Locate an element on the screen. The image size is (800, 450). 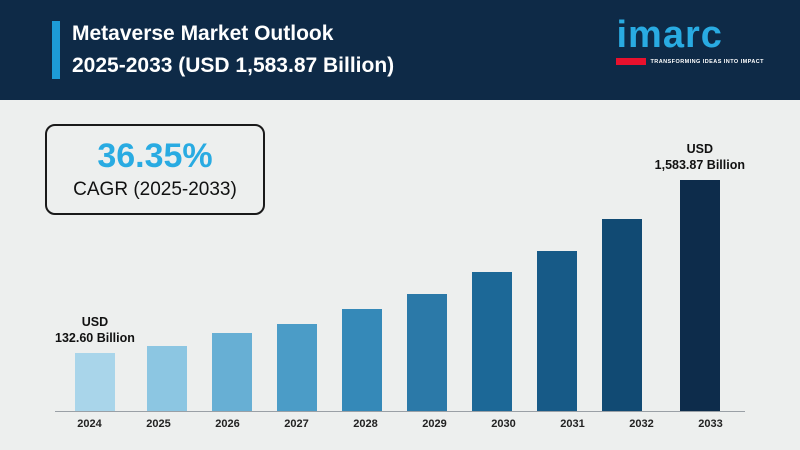
x-axis-label-2030: 2030 is located at coordinates (503, 424).